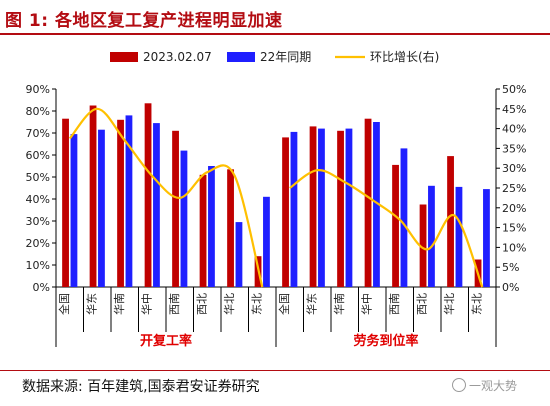 This screenshot has height=406, width=550. Describe the element at coordinates (38, 243) in the screenshot. I see `y-tick-label-left: 20%` at that location.